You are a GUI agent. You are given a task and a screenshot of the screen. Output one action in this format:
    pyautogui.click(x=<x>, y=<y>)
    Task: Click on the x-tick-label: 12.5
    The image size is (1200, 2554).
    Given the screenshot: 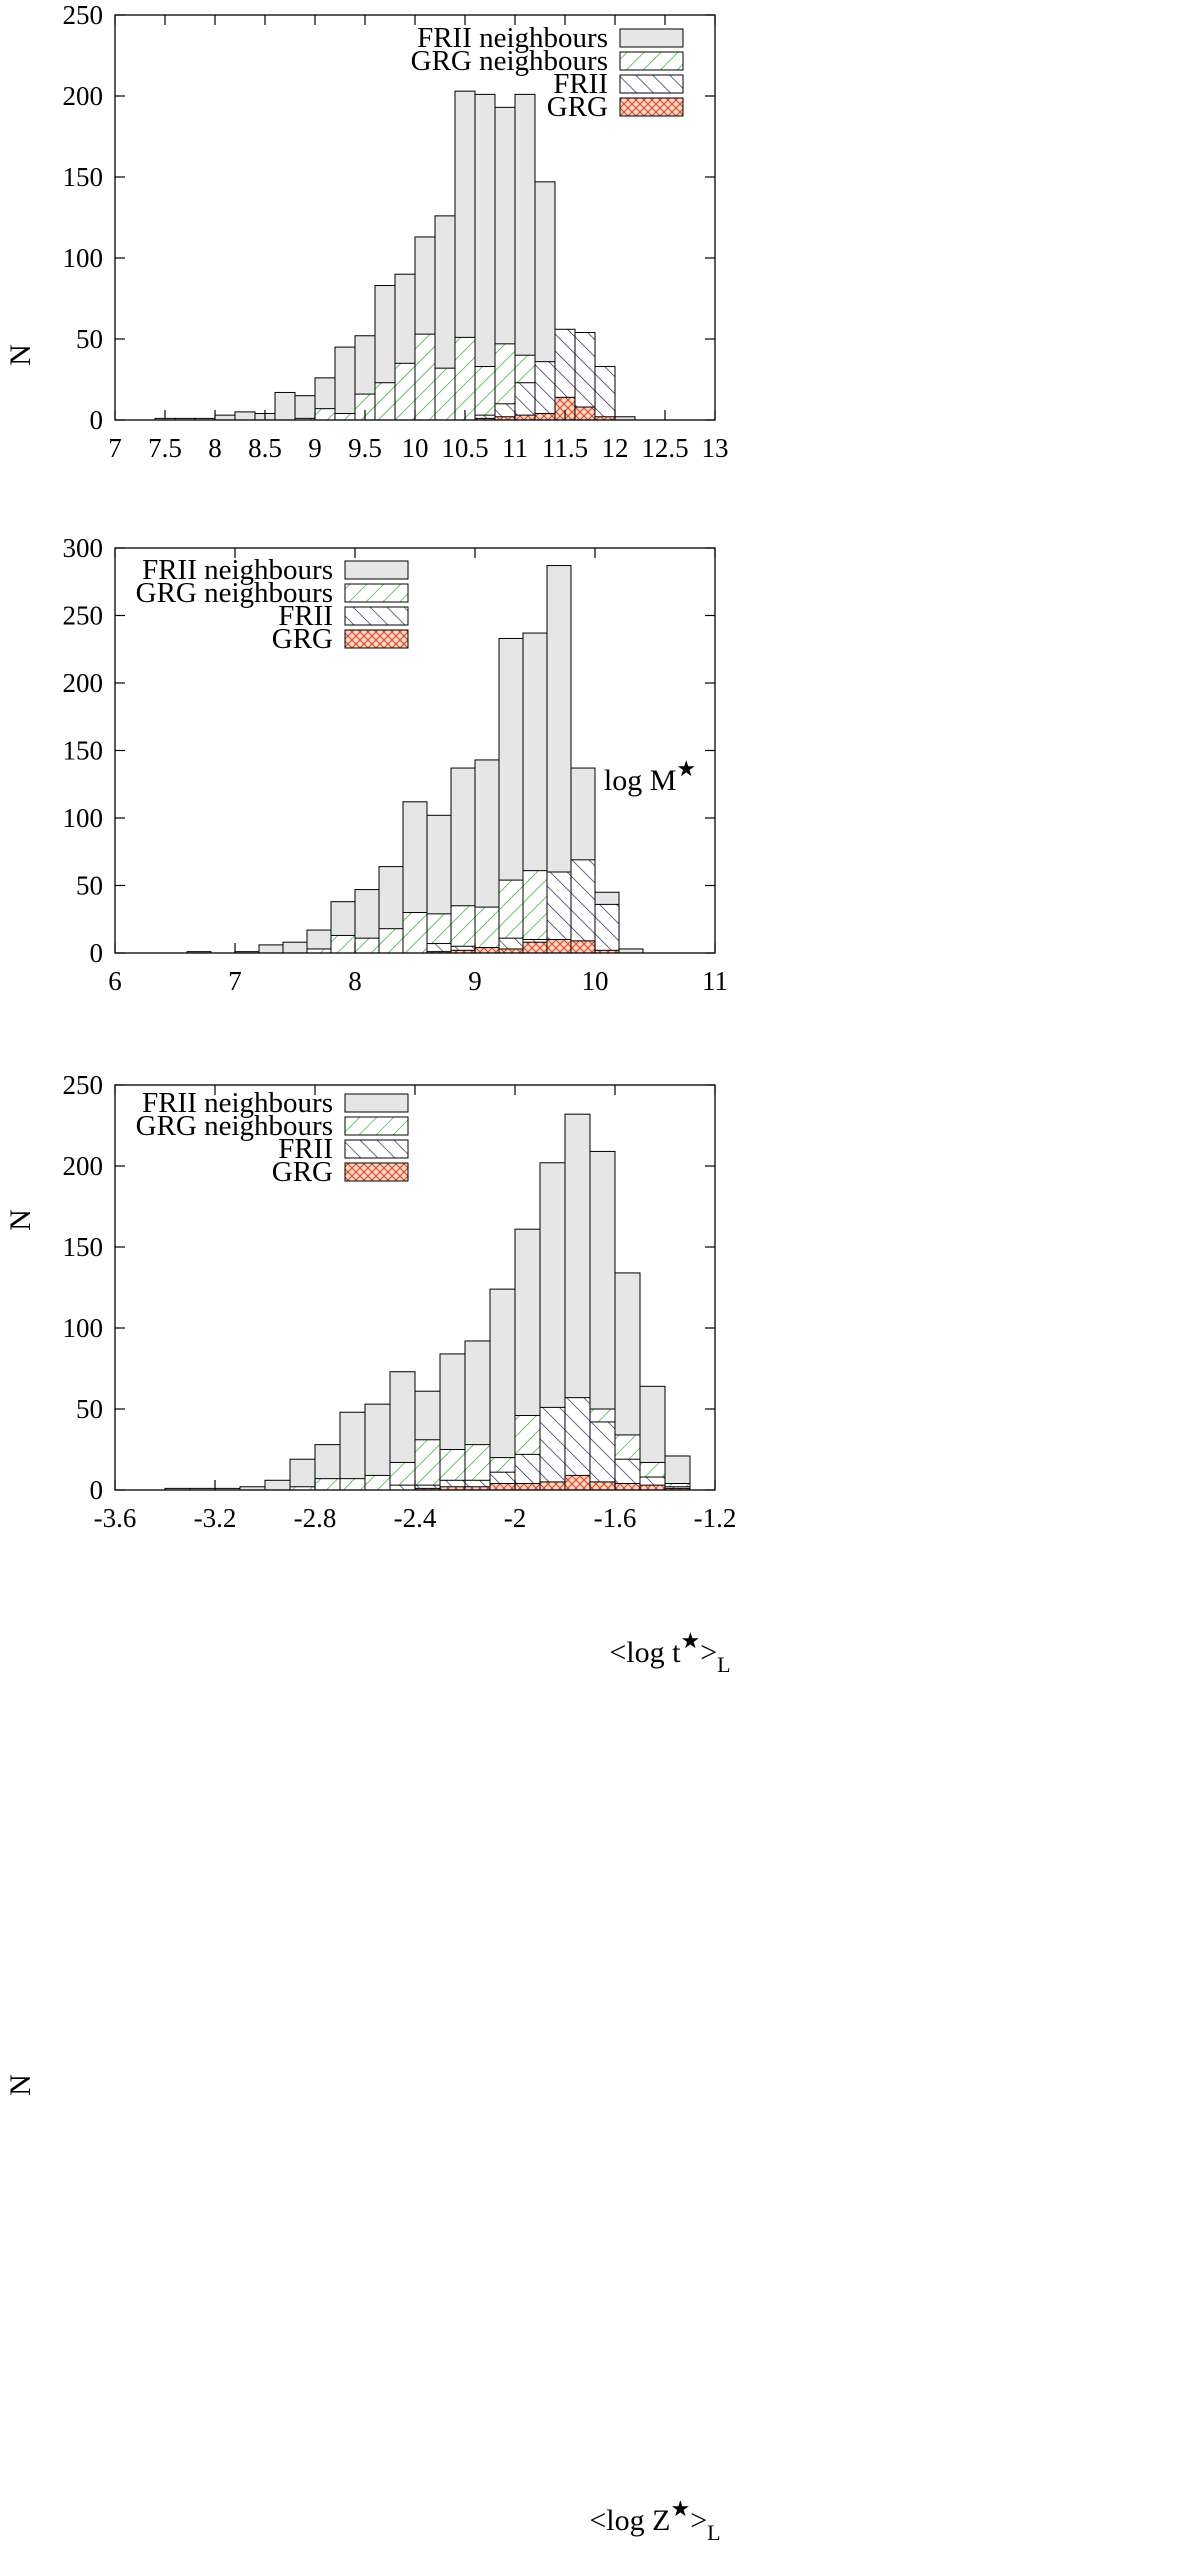 What is the action you would take?
    pyautogui.click(x=664, y=448)
    